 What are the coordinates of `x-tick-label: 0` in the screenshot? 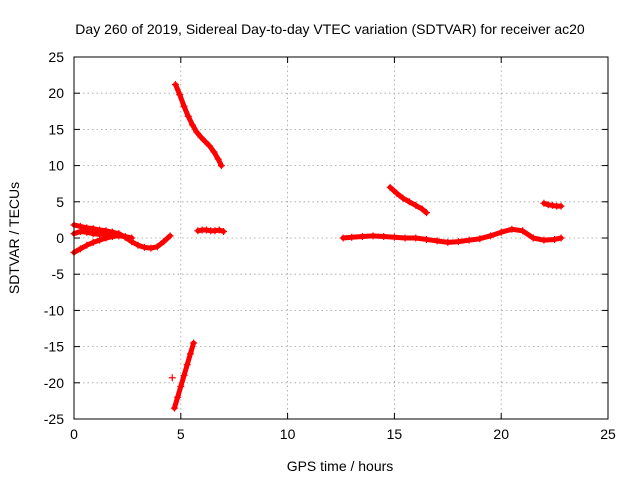 It's located at (74, 434).